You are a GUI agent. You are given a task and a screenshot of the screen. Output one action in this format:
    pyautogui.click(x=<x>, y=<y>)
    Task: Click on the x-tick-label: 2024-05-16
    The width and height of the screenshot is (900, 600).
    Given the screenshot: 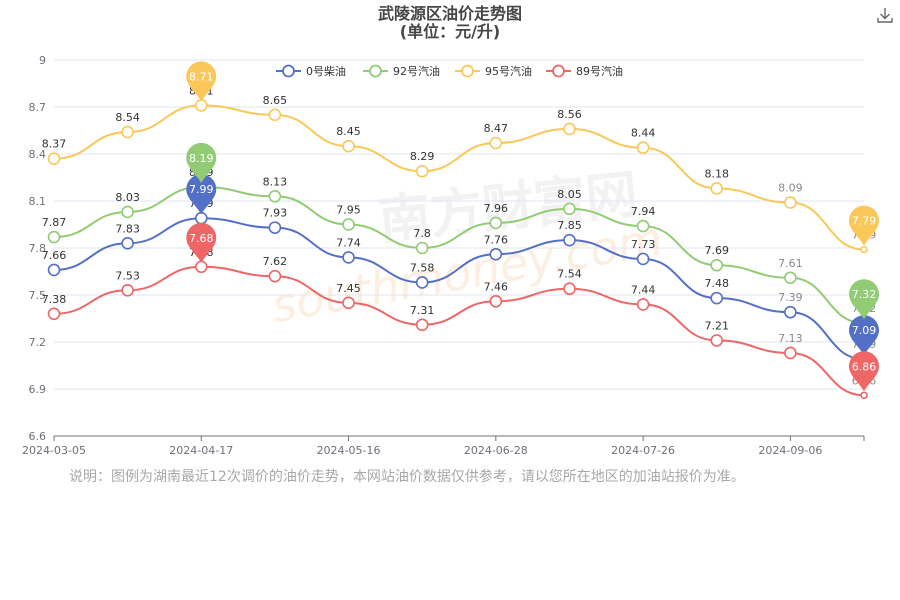 What is the action you would take?
    pyautogui.click(x=349, y=450)
    